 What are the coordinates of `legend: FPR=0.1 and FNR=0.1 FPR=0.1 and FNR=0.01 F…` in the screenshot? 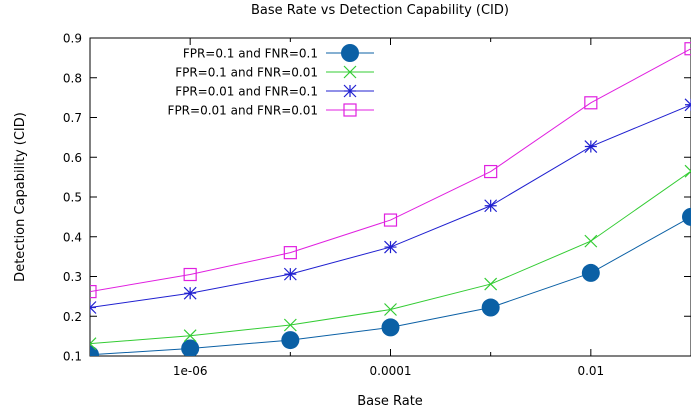 It's located at (271, 81).